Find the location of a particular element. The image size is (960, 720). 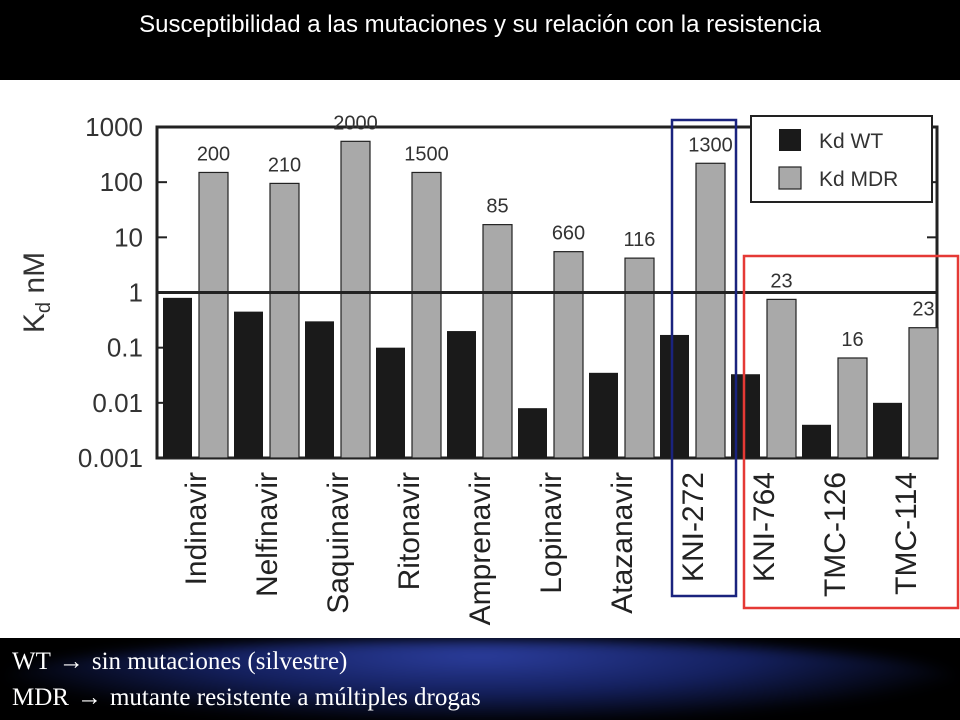

x-category-label: TMC-114 is located at coordinates (906, 533).